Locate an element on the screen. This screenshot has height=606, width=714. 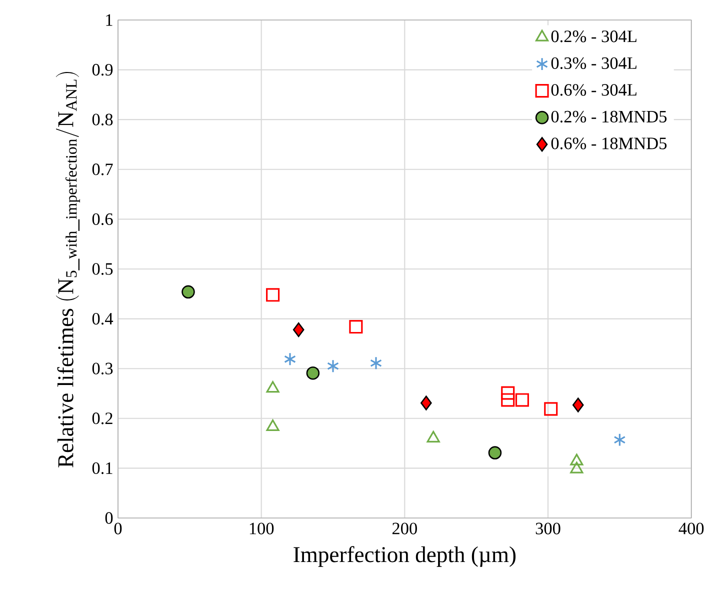
y-tick-label: 0.2 is located at coordinates (102, 418).